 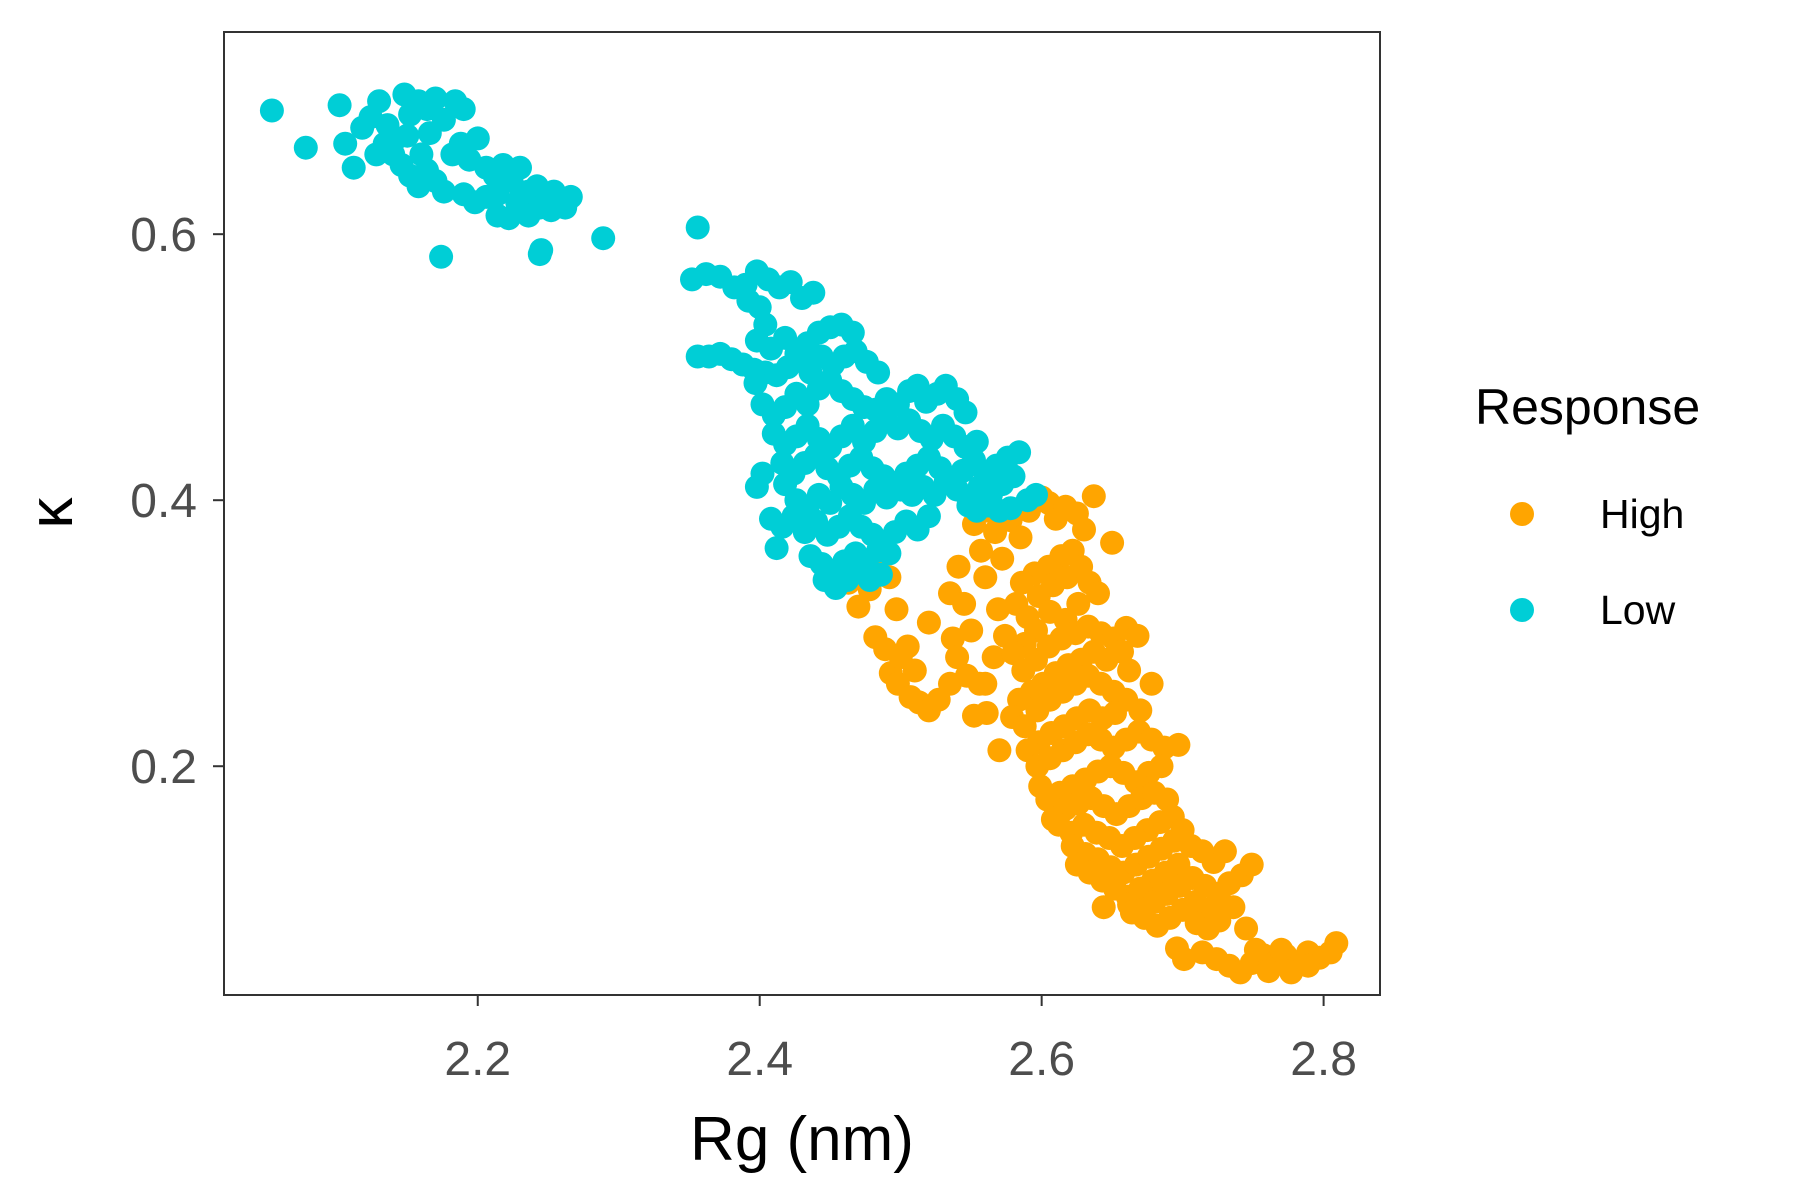 What do you see at coordinates (1522, 610) in the screenshot?
I see `legend-key-low` at bounding box center [1522, 610].